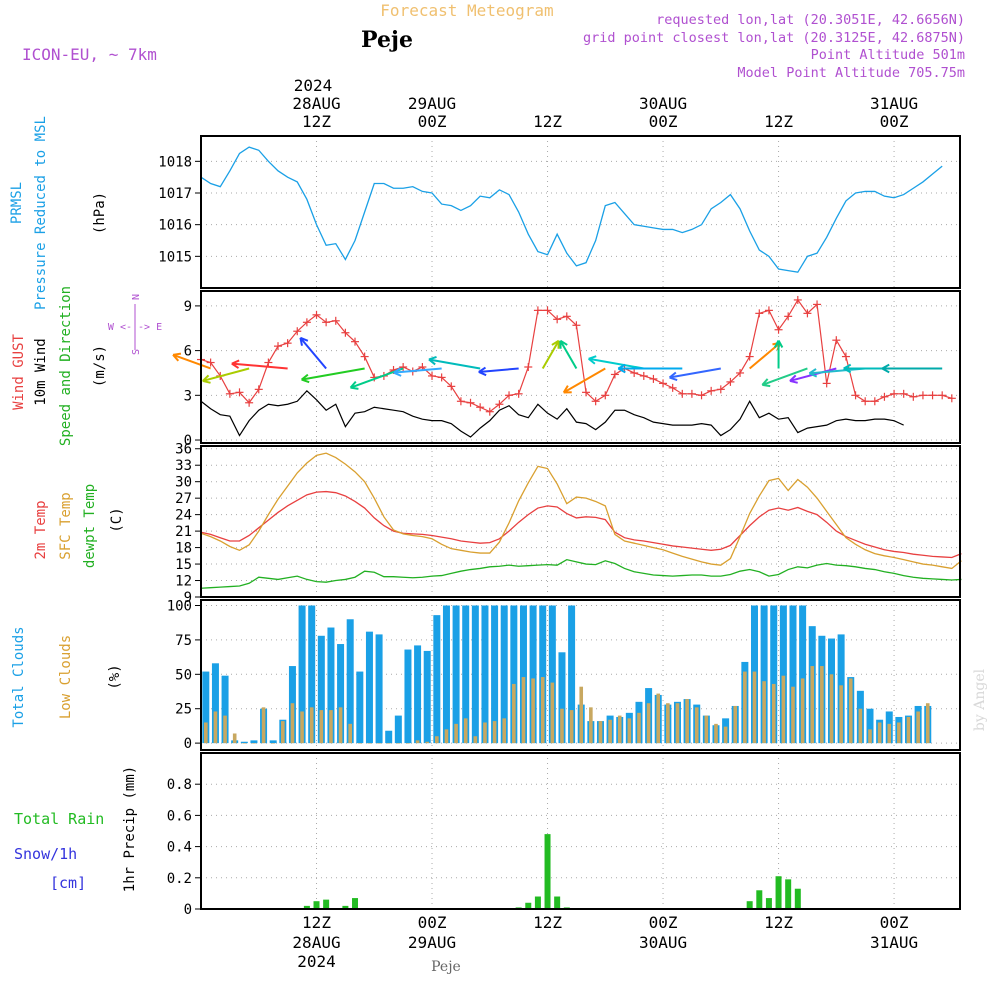 Image resolution: width=1000 pixels, height=1000 pixels. I want to click on y-tick-label: 0.4, so click(179, 848).